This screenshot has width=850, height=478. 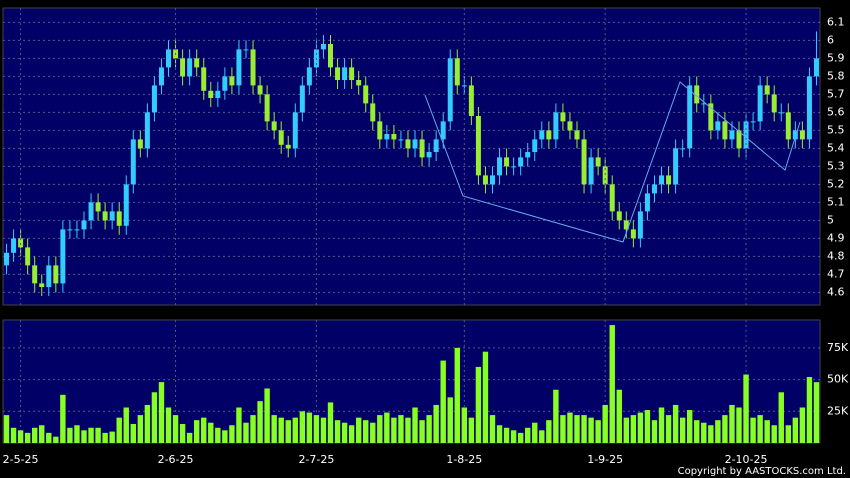 What do you see at coordinates (836, 111) in the screenshot?
I see `y-tick-label: 5.6` at bounding box center [836, 111].